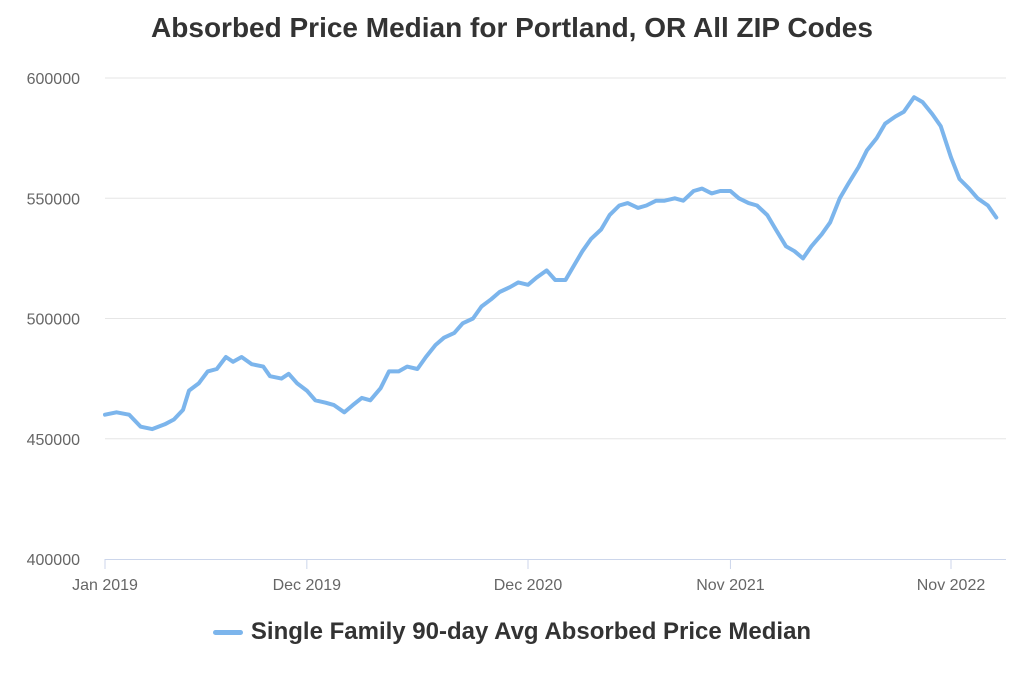 The height and width of the screenshot is (683, 1024). What do you see at coordinates (307, 585) in the screenshot?
I see `x-tick-label: Dec 2019` at bounding box center [307, 585].